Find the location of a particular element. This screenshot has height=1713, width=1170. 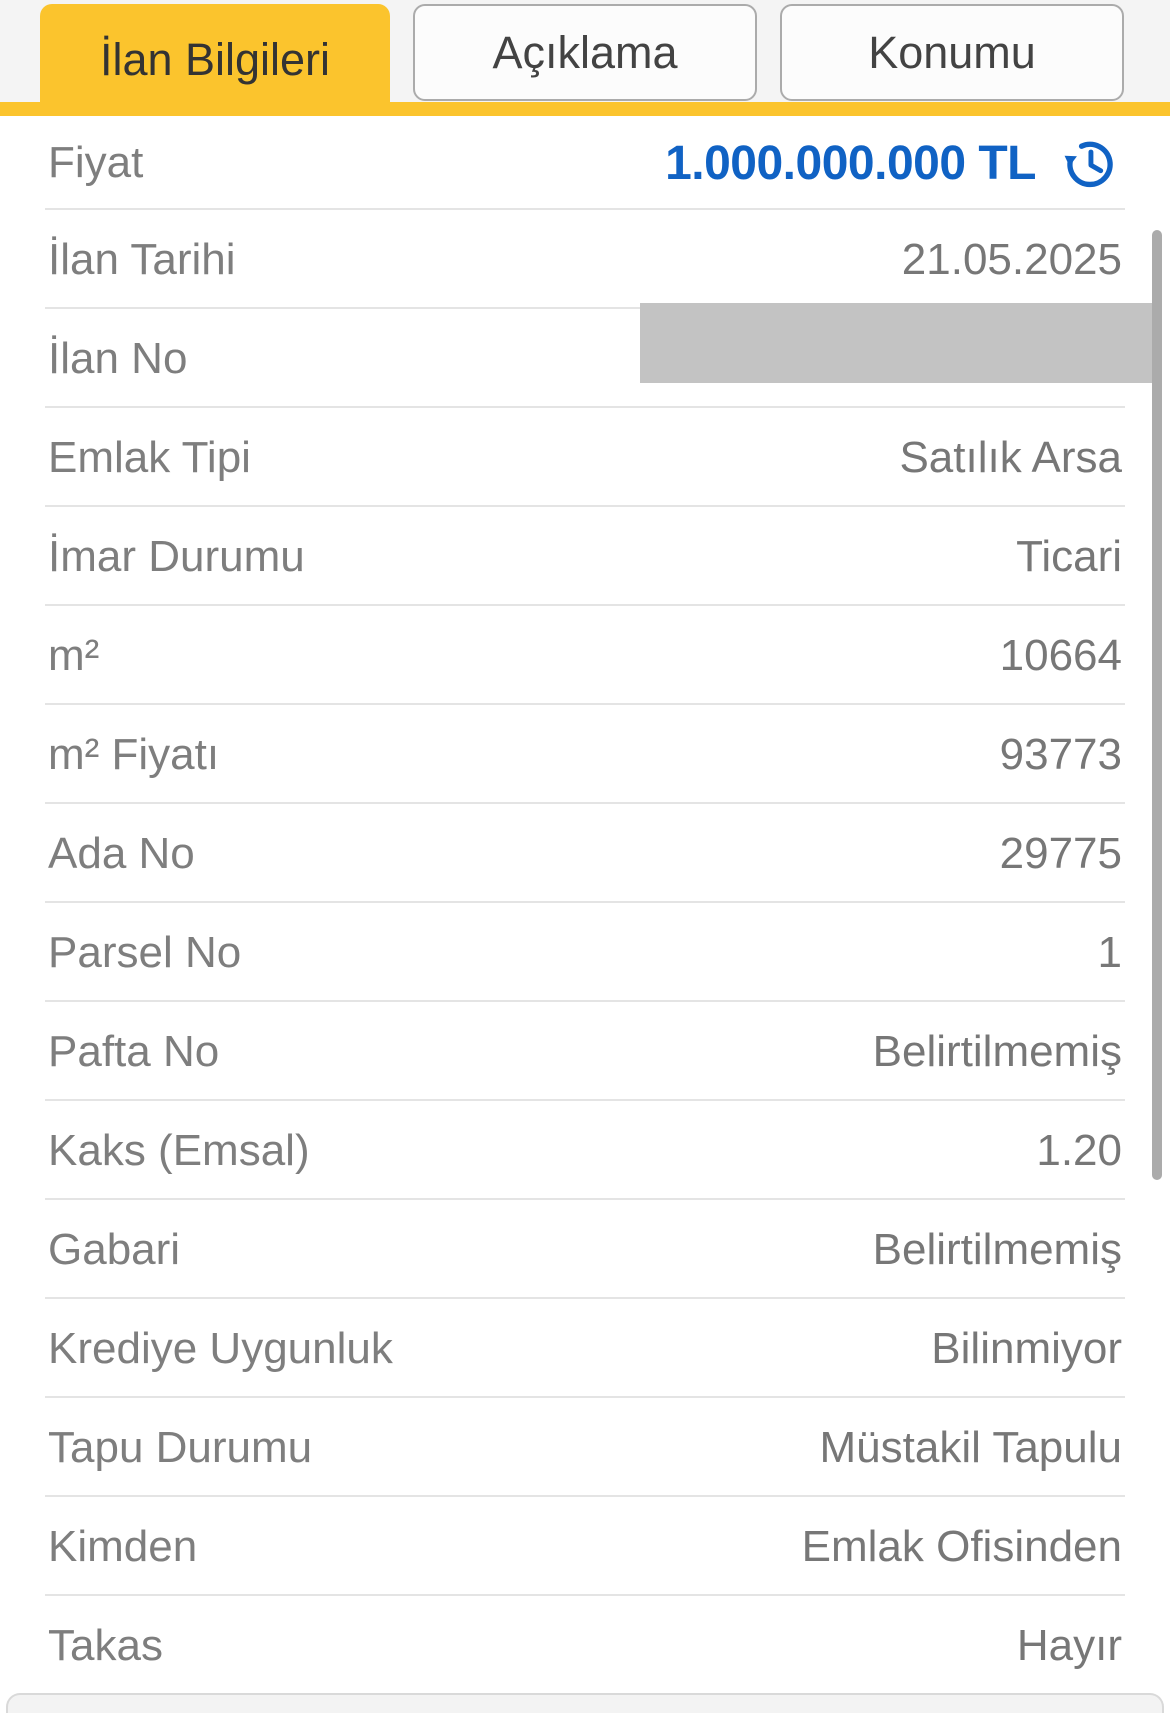

table-row: Gabari Belirtilmemiş is located at coordinates (585, 1249).